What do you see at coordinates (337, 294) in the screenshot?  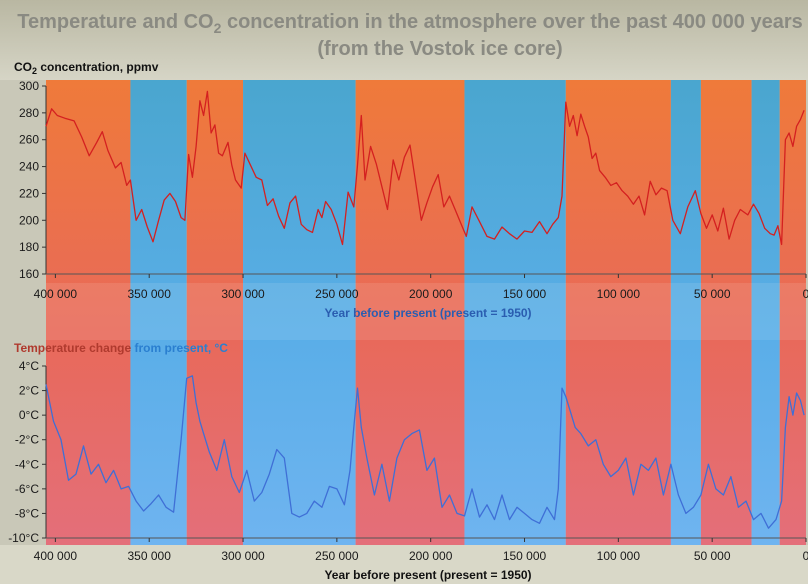 I see `co2-x-tick-label: 250 000` at bounding box center [337, 294].